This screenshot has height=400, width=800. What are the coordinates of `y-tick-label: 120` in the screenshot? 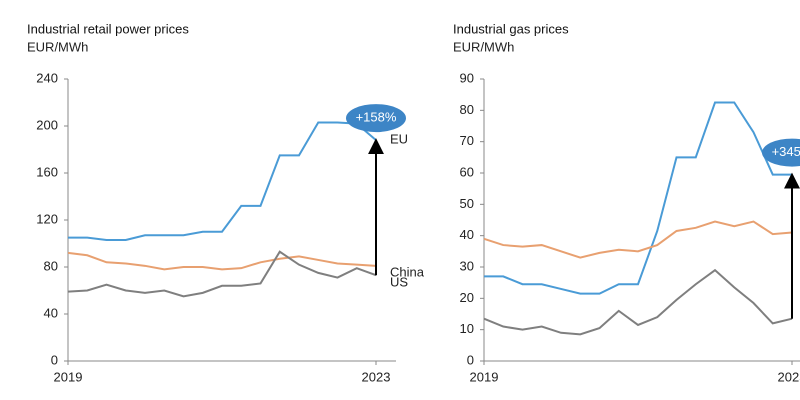 It's located at (47, 218).